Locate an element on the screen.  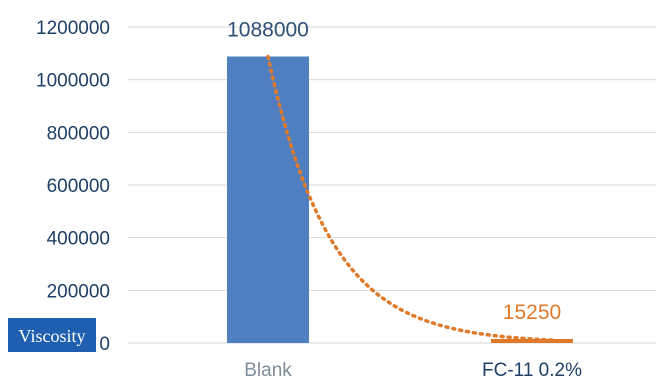
y-tick-label: 800000 is located at coordinates (78, 133).